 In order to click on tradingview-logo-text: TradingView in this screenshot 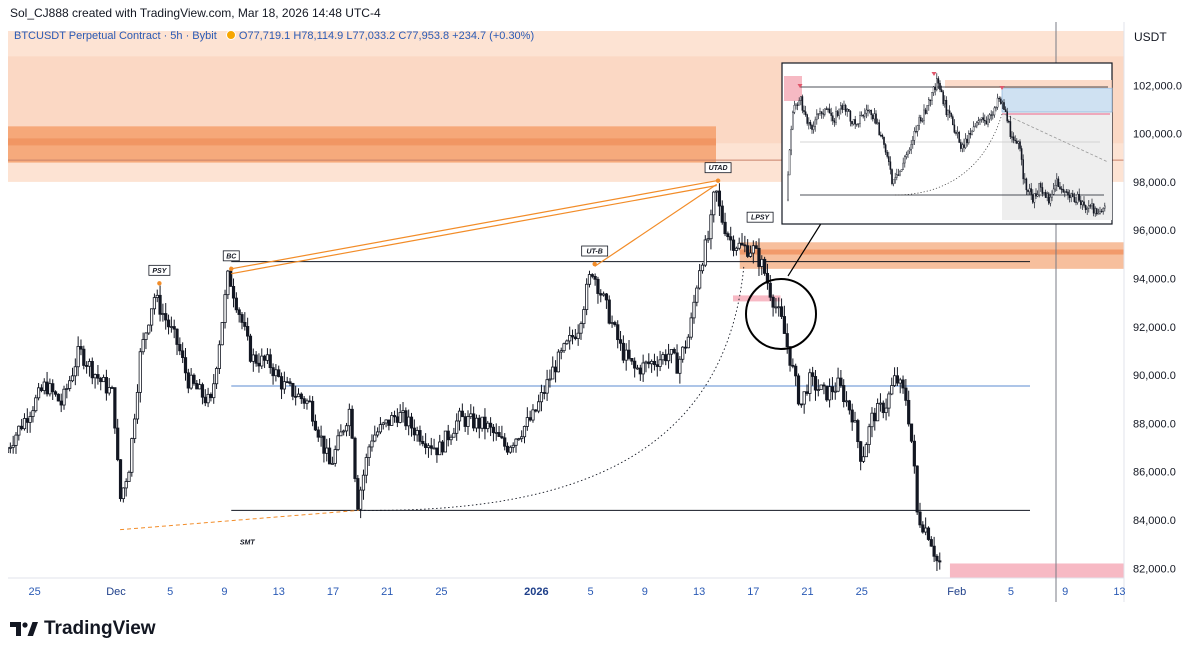, I will do `click(100, 628)`.